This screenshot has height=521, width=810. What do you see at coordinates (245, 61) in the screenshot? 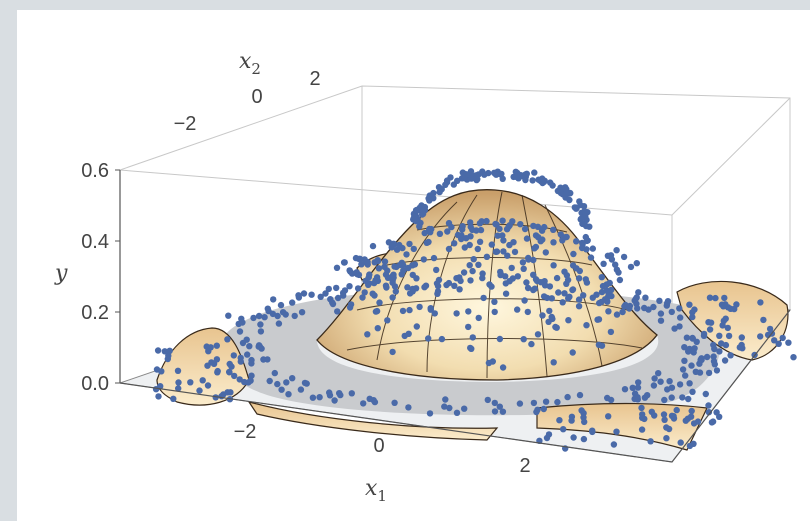
I see `x2-axis-label-main: x` at bounding box center [245, 61].